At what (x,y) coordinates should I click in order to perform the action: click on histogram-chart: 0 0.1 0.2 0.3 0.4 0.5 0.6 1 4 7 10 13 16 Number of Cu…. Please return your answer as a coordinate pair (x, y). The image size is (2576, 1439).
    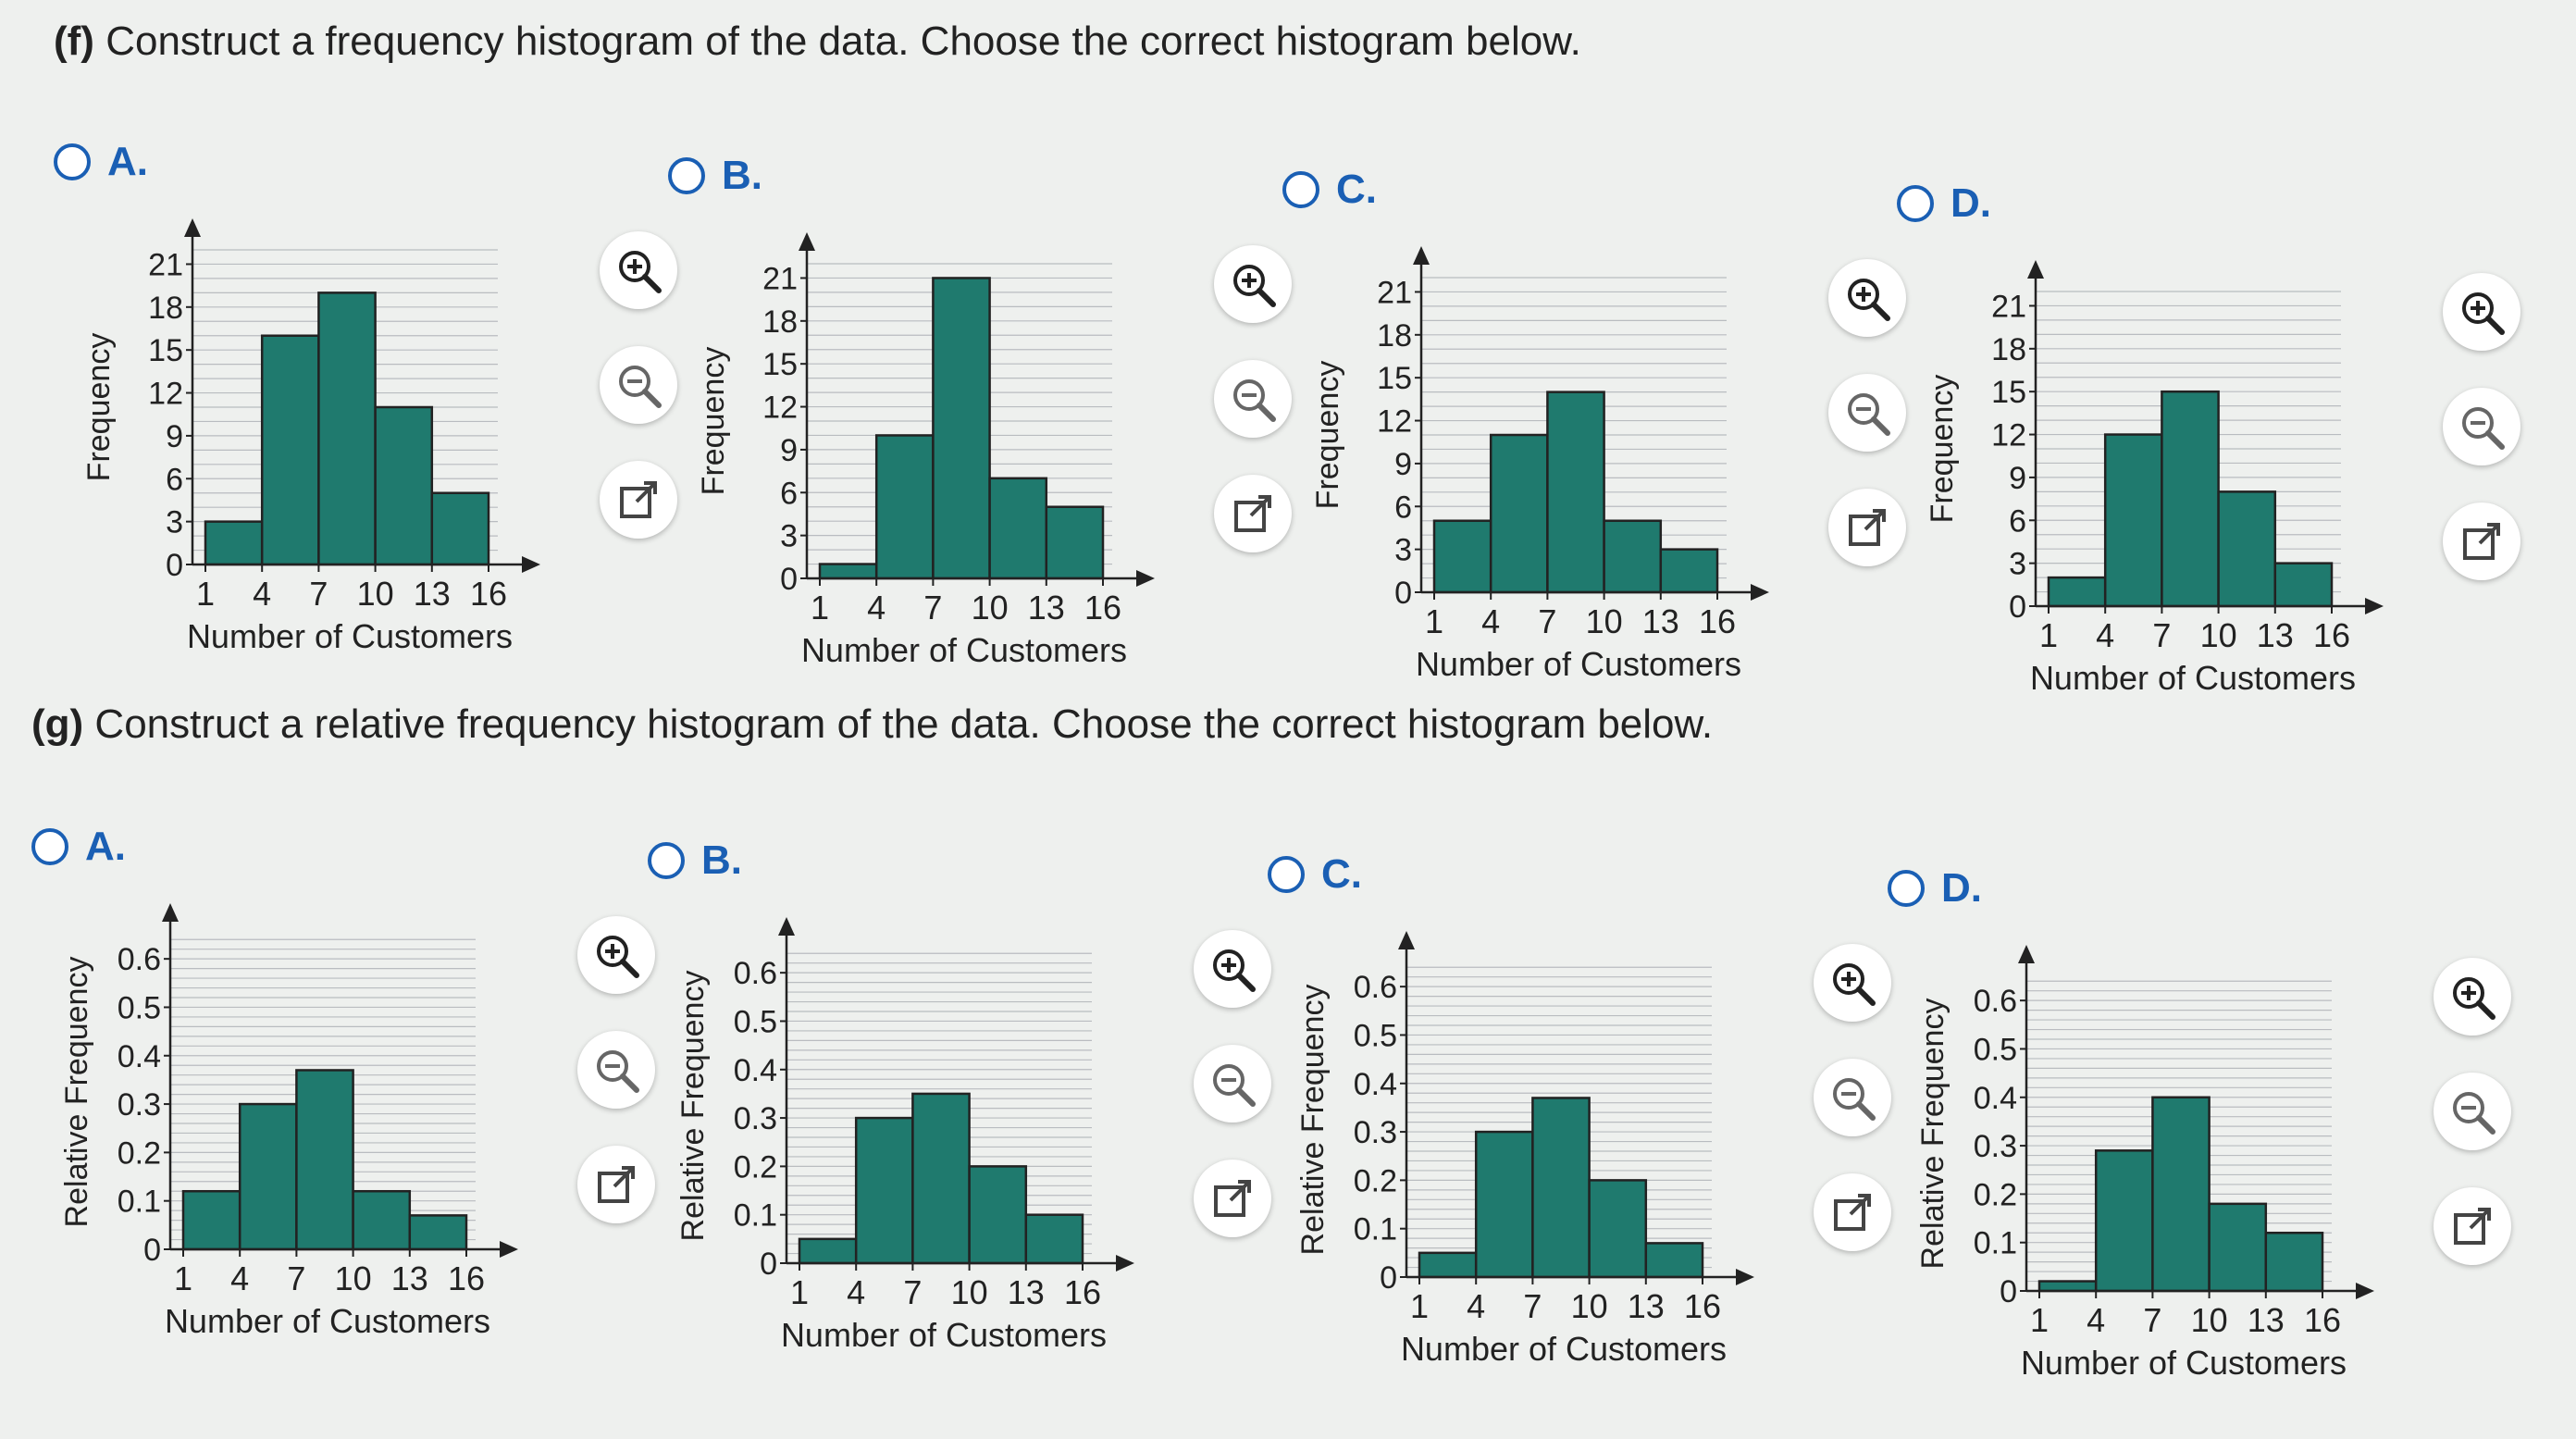
    Looking at the image, I should click on (1525, 1150).